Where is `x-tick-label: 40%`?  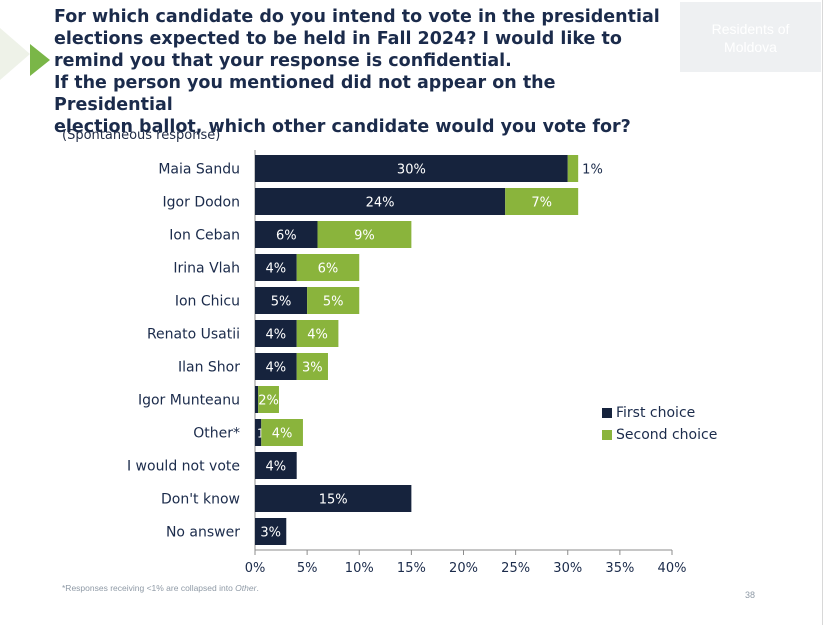 x-tick-label: 40% is located at coordinates (672, 568).